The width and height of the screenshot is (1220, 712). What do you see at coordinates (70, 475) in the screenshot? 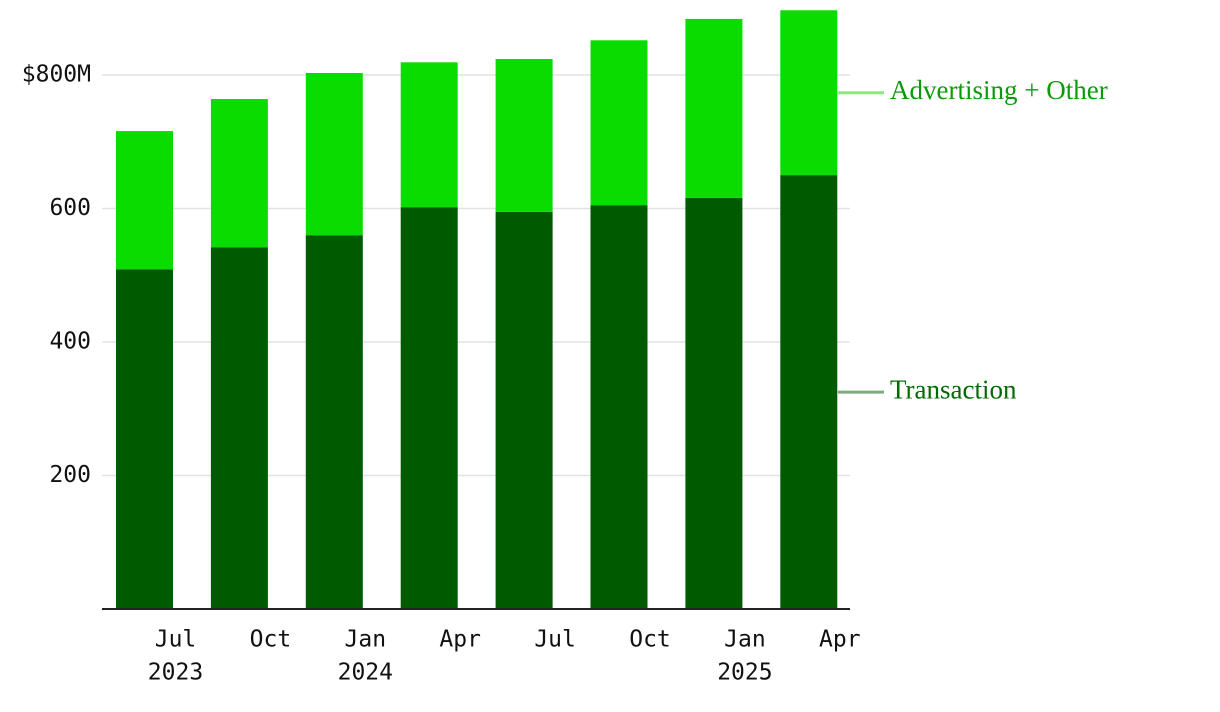
I see `y-tick-label: 200` at bounding box center [70, 475].